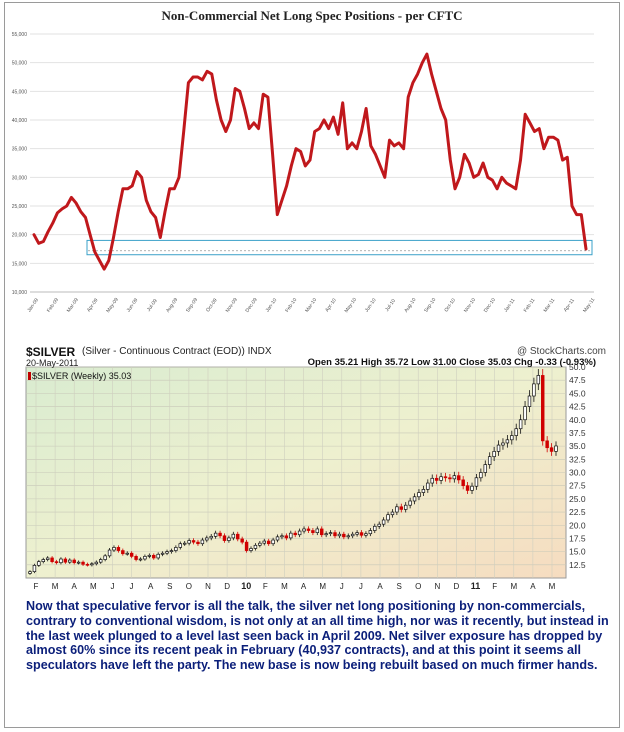 The width and height of the screenshot is (624, 732). What do you see at coordinates (577, 380) in the screenshot?
I see `y-tick-label: 47.5` at bounding box center [577, 380].